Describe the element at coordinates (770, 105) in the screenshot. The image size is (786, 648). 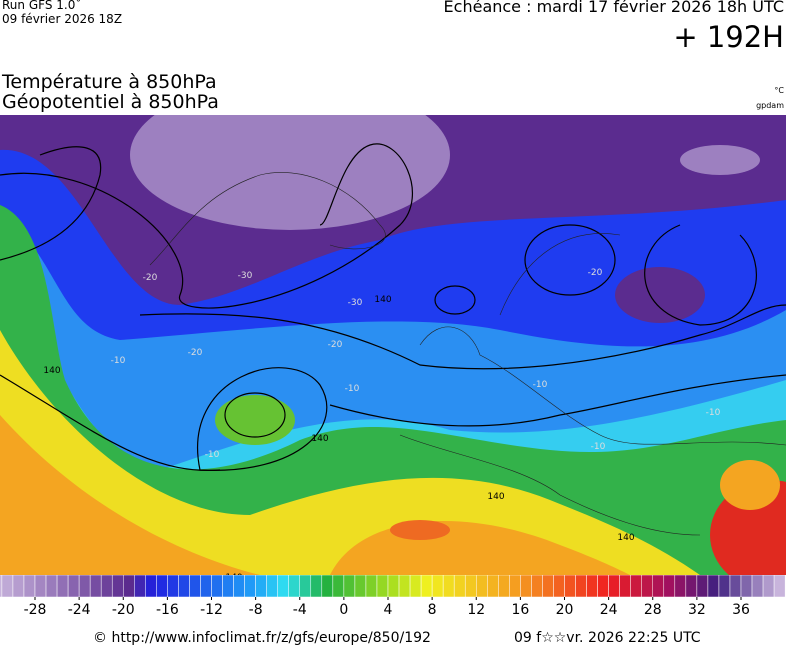
I see `unit-geopotential: gpdam` at that location.